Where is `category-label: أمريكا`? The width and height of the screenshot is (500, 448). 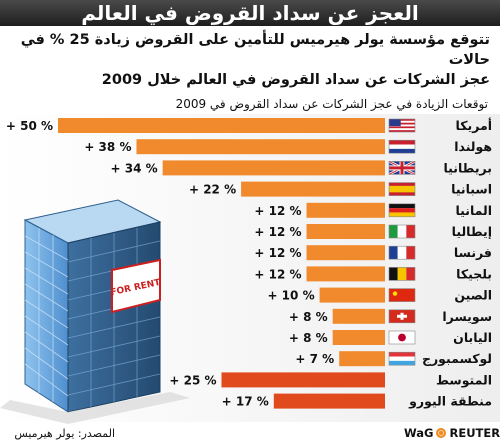 category-label: أمريكا is located at coordinates (474, 125).